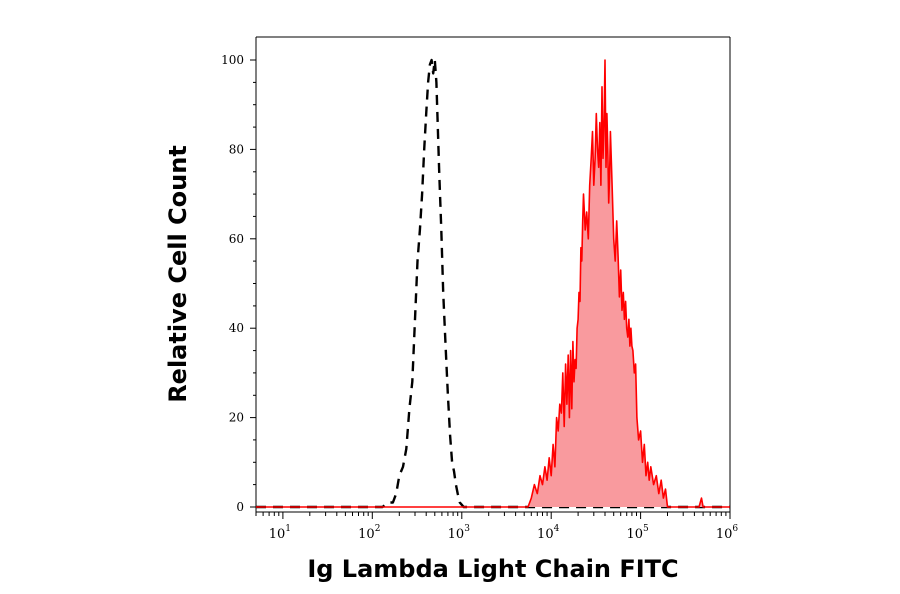  Describe the element at coordinates (236, 328) in the screenshot. I see `y-tick-label: 40` at that location.